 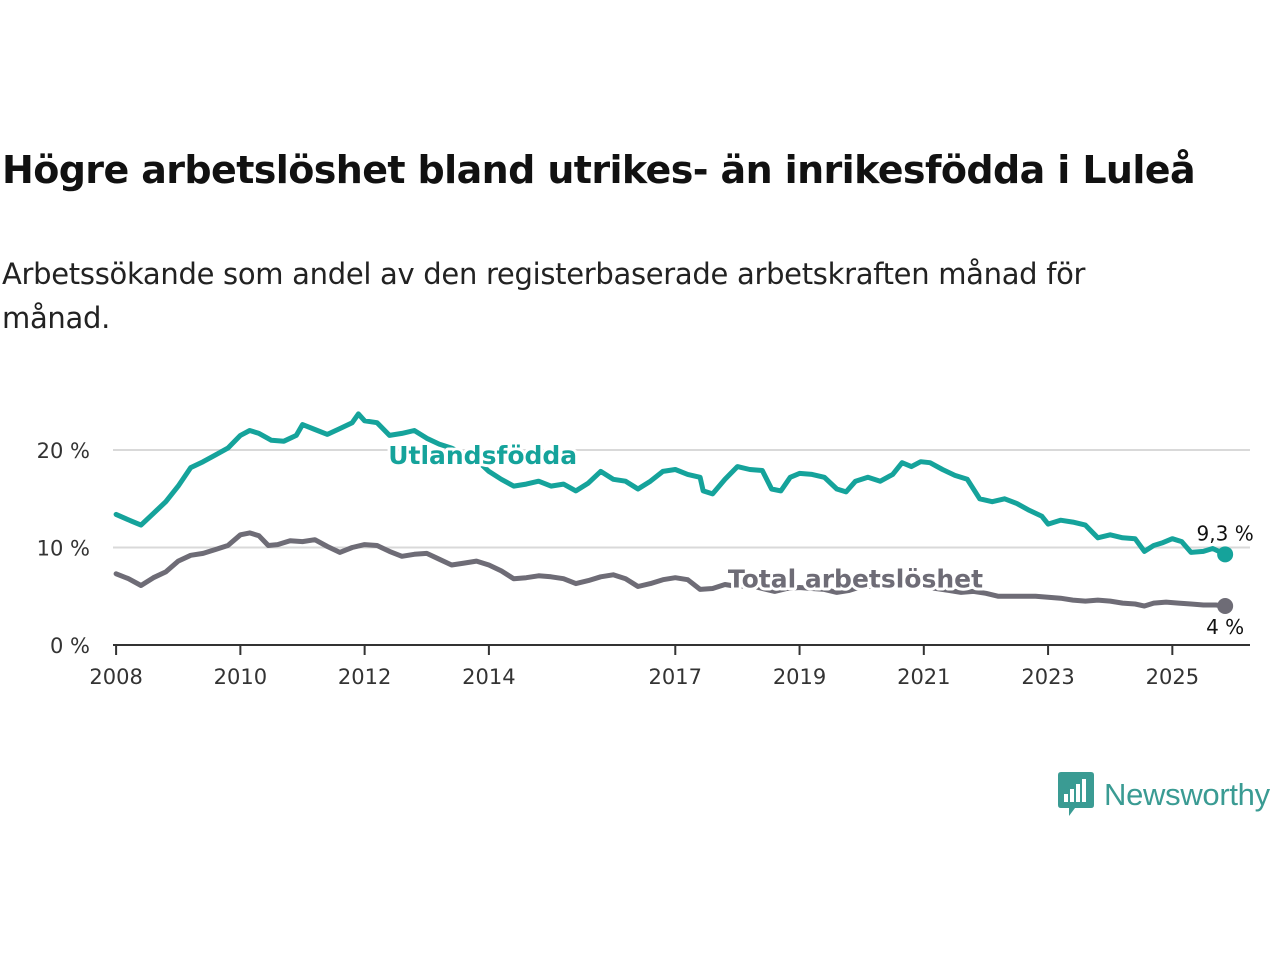 I want to click on x-tick-label: 2023, so click(x=1047, y=677).